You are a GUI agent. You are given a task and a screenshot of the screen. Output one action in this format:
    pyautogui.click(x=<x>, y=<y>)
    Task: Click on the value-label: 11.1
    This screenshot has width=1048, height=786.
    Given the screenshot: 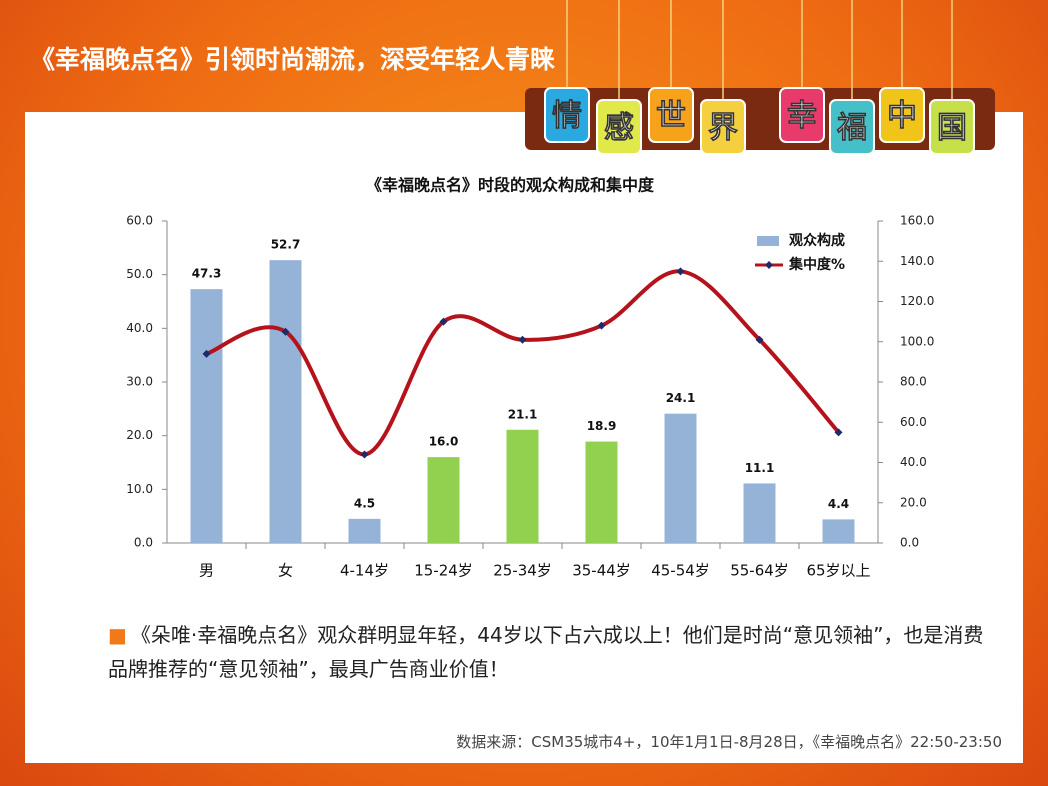 What is the action you would take?
    pyautogui.click(x=760, y=468)
    